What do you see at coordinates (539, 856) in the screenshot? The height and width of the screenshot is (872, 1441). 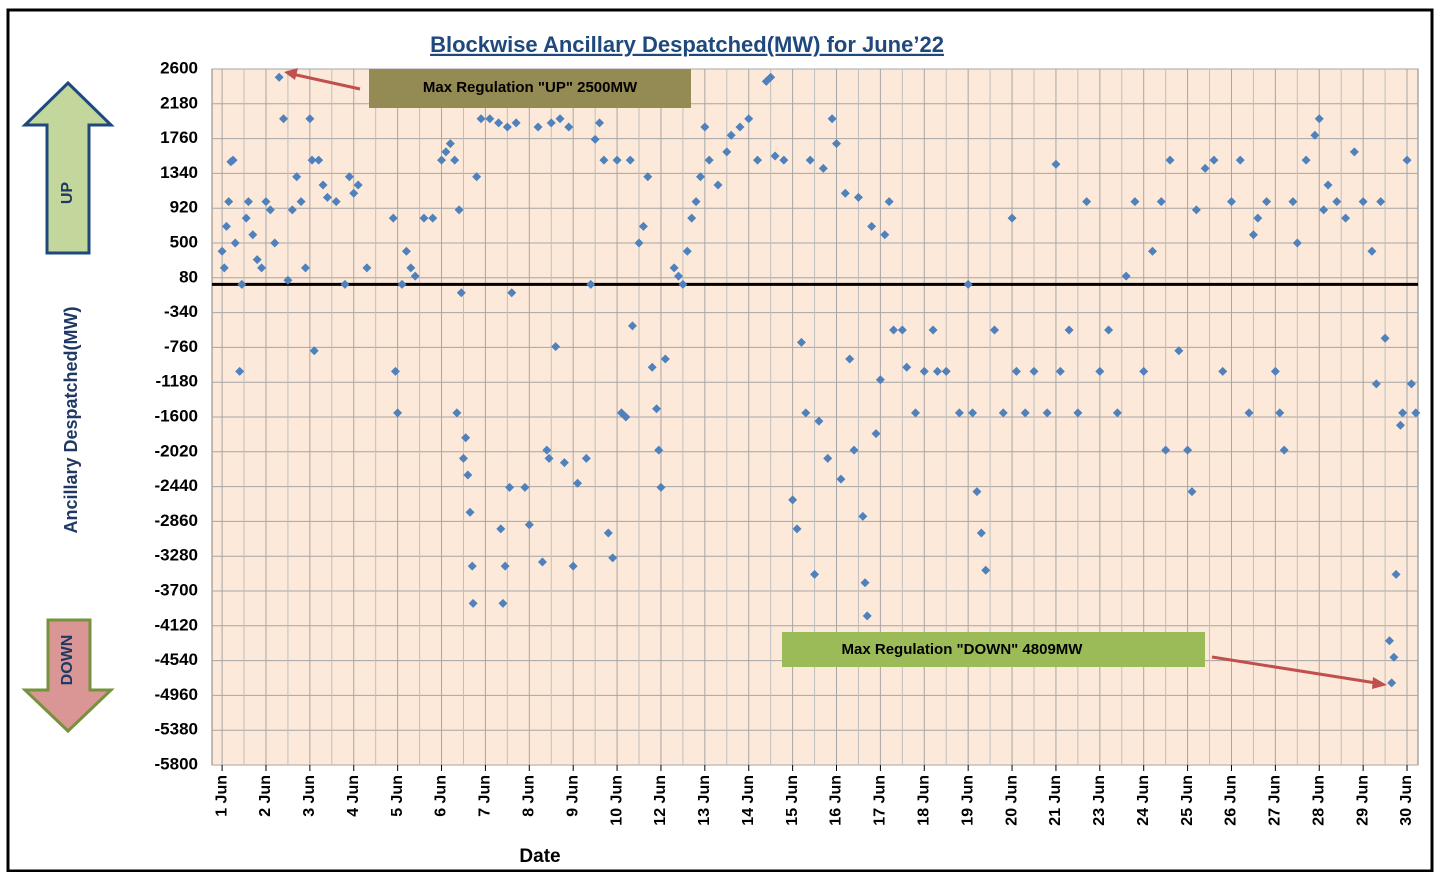 I see `x-axis-label: Date` at bounding box center [539, 856].